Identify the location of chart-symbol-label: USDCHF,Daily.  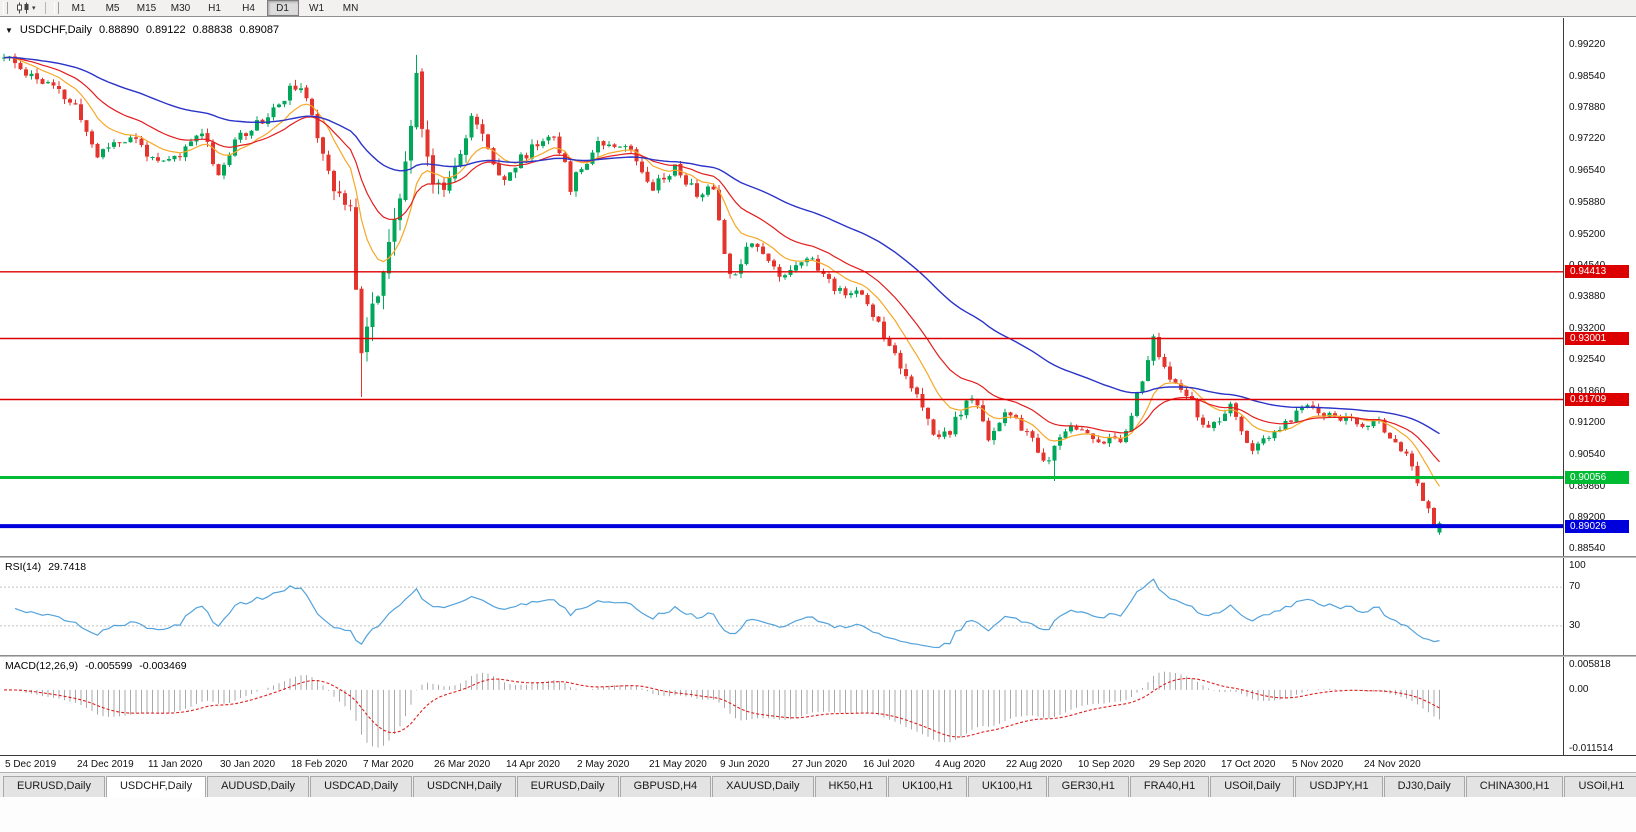
(56, 30).